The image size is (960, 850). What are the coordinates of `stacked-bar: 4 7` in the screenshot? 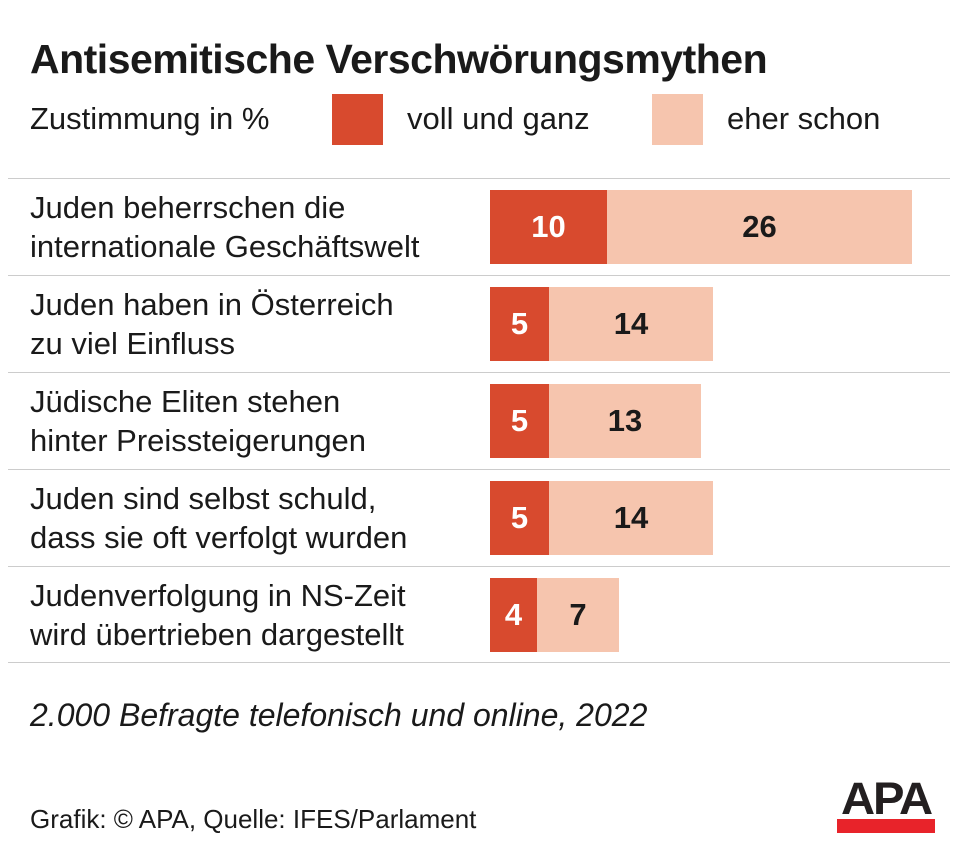 It's located at (720, 614).